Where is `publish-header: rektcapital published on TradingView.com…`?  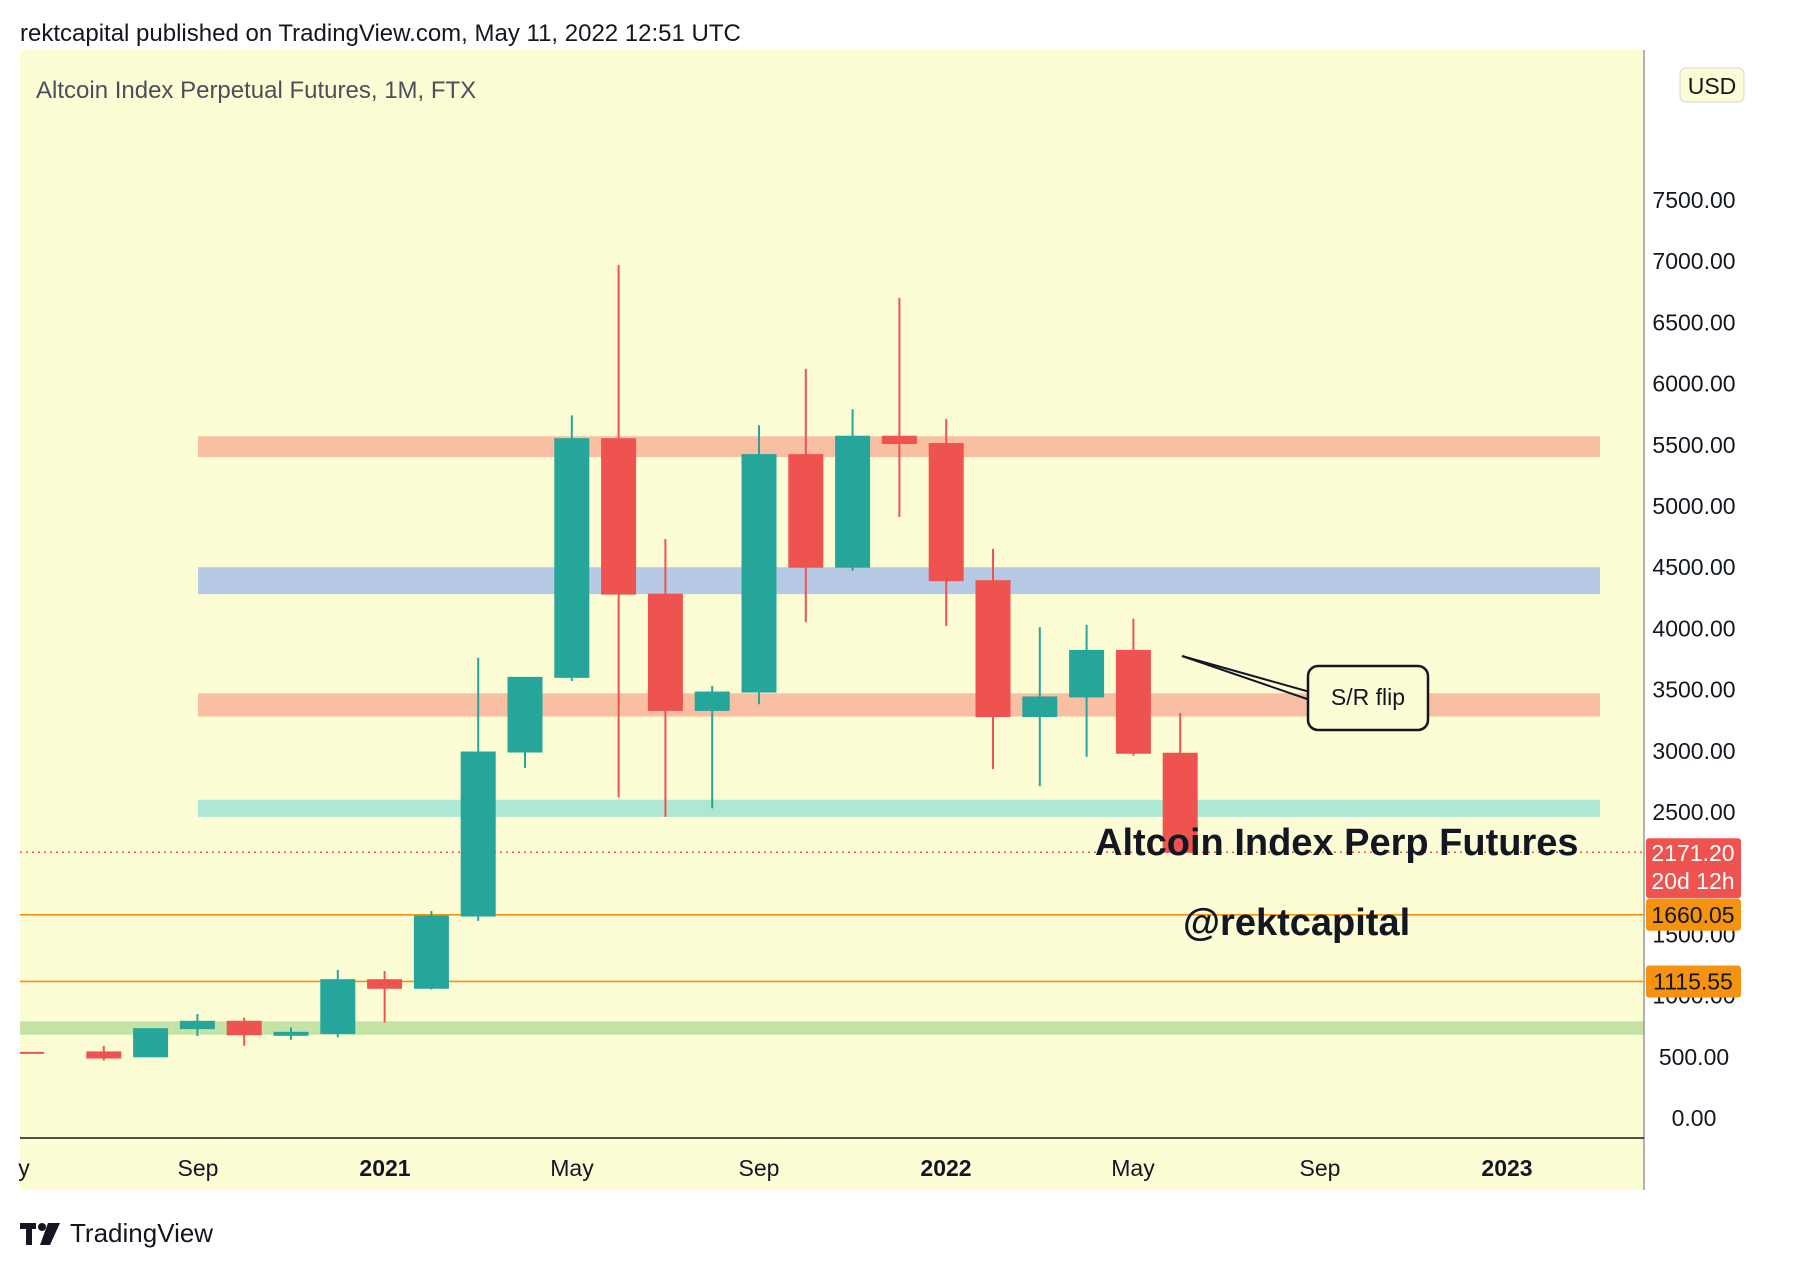
publish-header: rektcapital published on TradingView.com… is located at coordinates (380, 33).